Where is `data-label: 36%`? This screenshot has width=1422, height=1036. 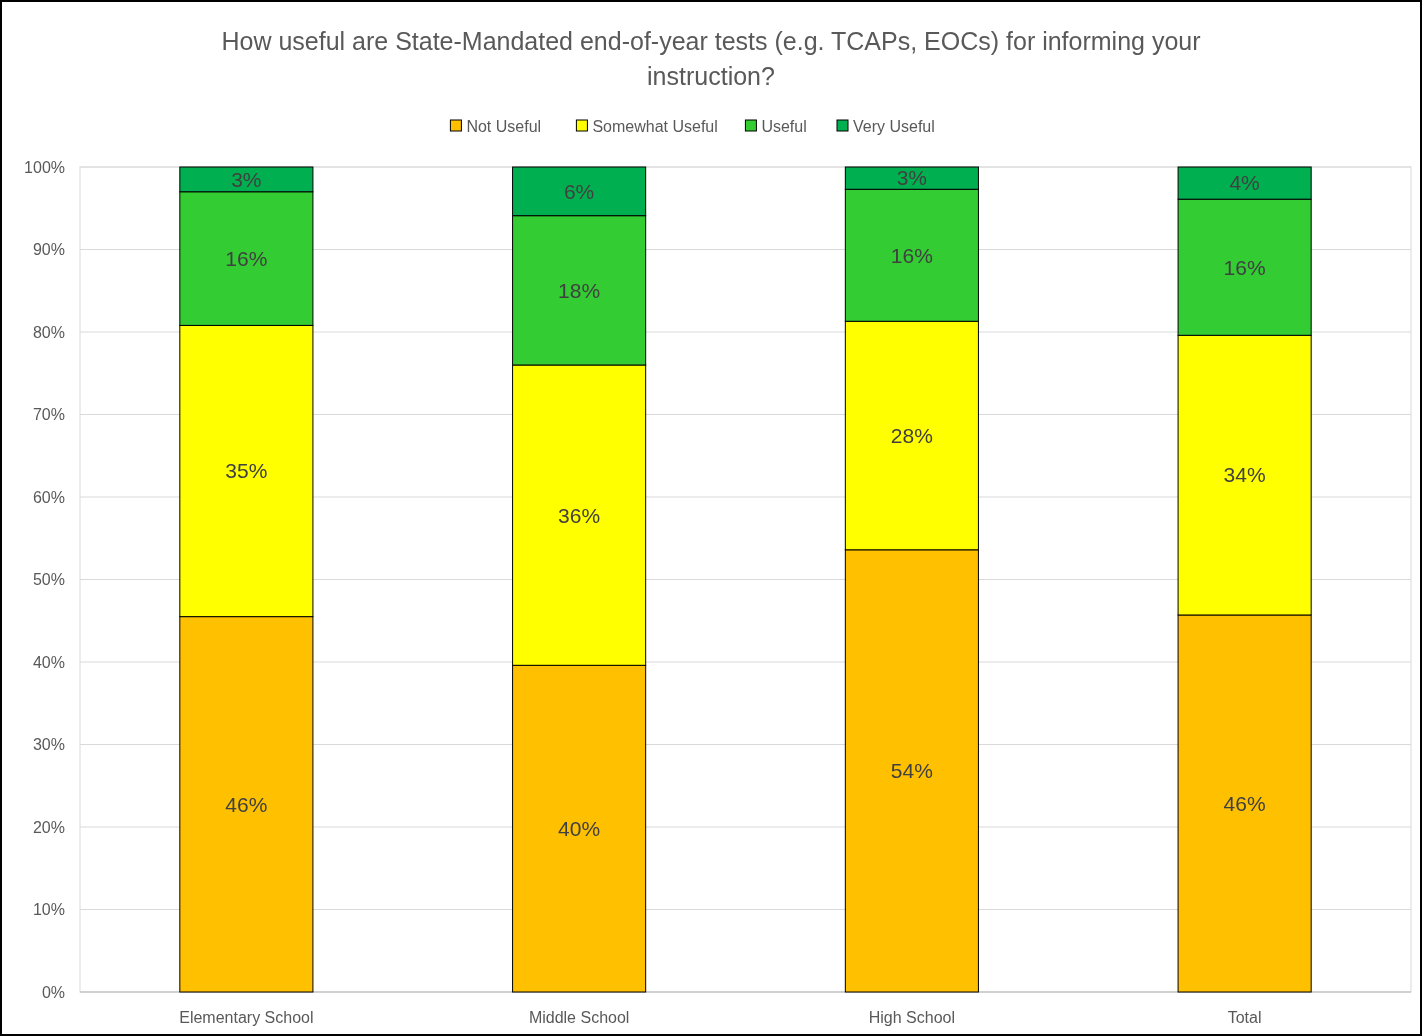 data-label: 36% is located at coordinates (579, 515).